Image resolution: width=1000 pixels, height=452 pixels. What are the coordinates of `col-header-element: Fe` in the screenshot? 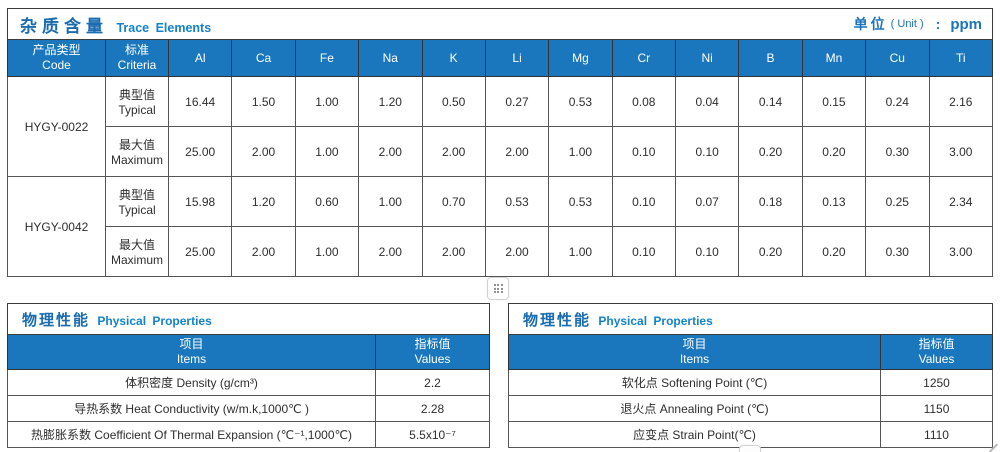 It's located at (327, 58).